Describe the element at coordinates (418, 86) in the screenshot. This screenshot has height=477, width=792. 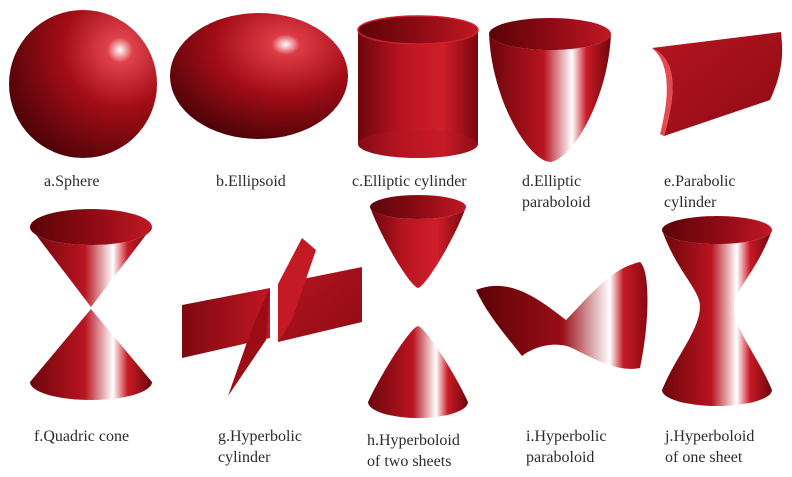
I see `elliptic-cylinder-surface` at that location.